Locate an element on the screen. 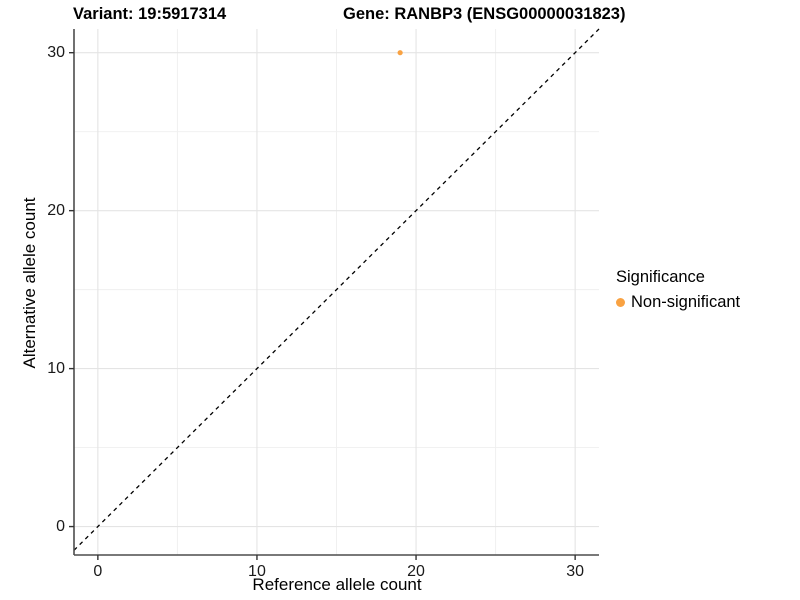 This screenshot has width=800, height=600. y-tick-label: 10 is located at coordinates (56, 368).